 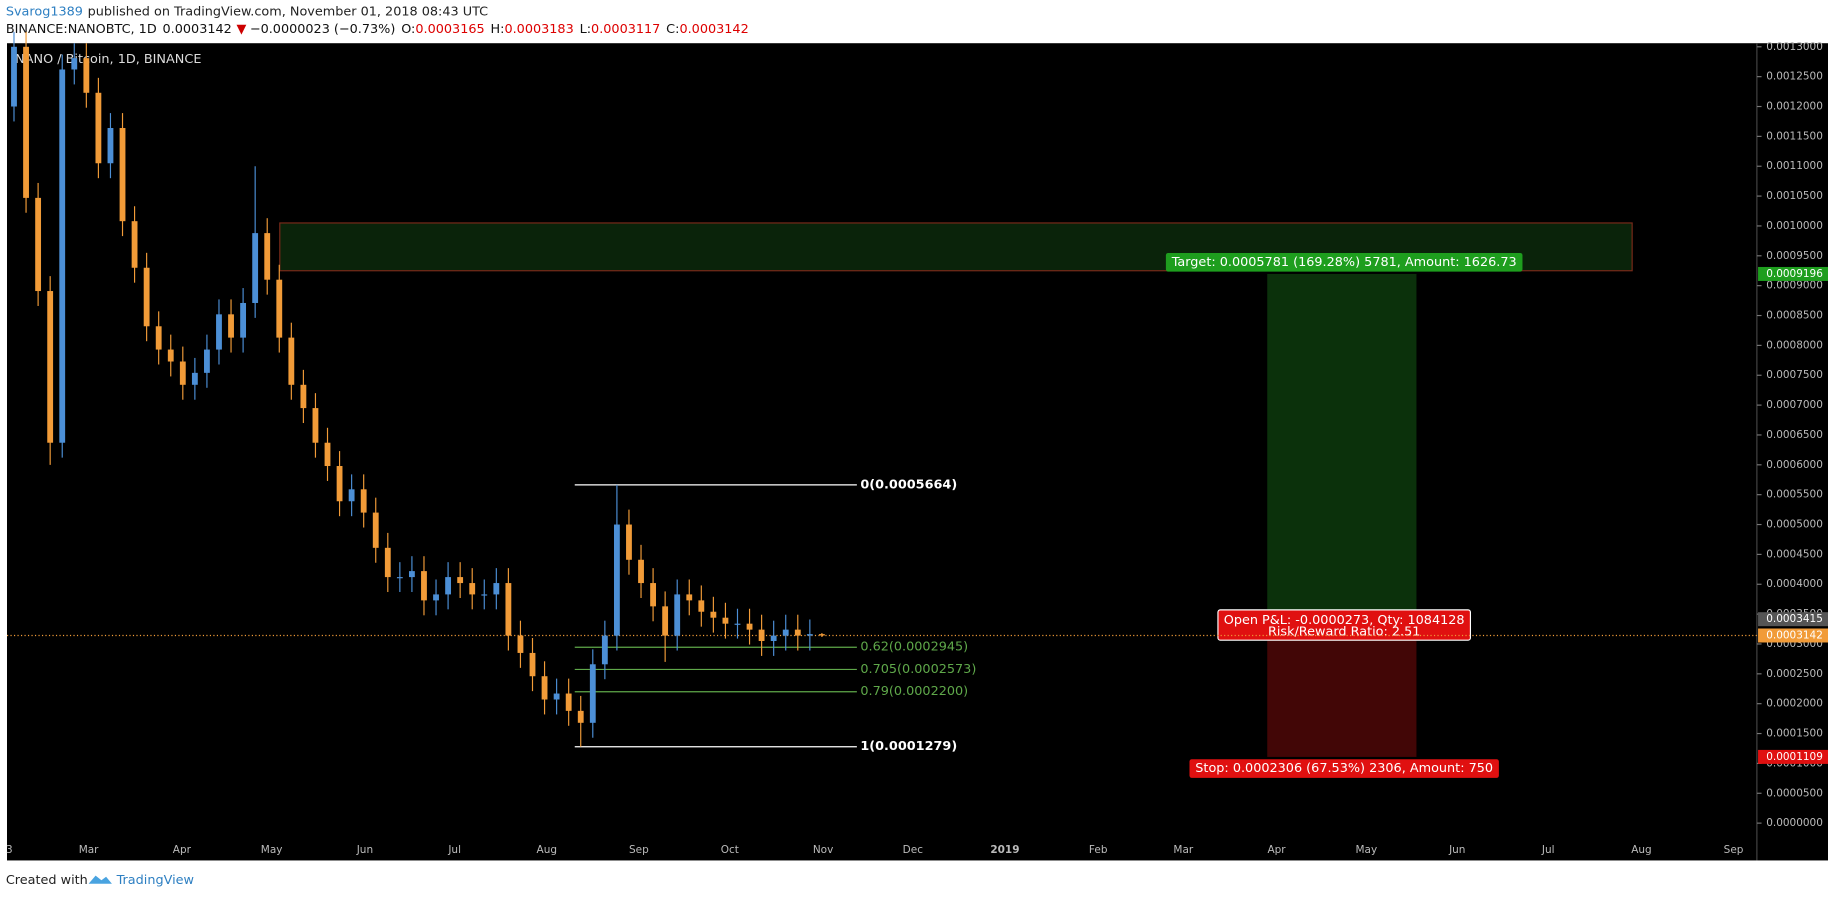 What do you see at coordinates (1794, 166) in the screenshot?
I see `y-tick-label: 0.0011000` at bounding box center [1794, 166].